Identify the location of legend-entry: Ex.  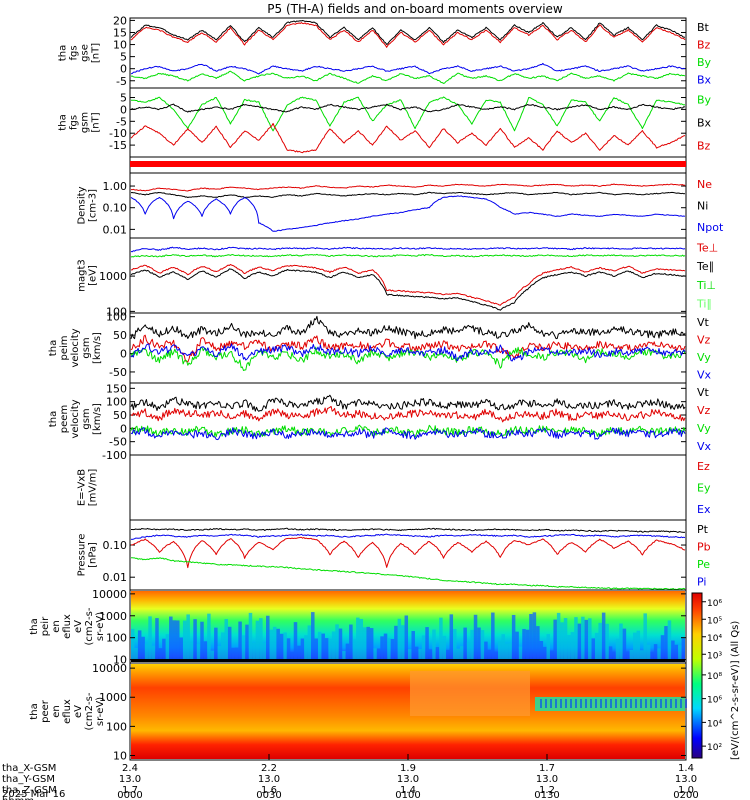
(704, 509).